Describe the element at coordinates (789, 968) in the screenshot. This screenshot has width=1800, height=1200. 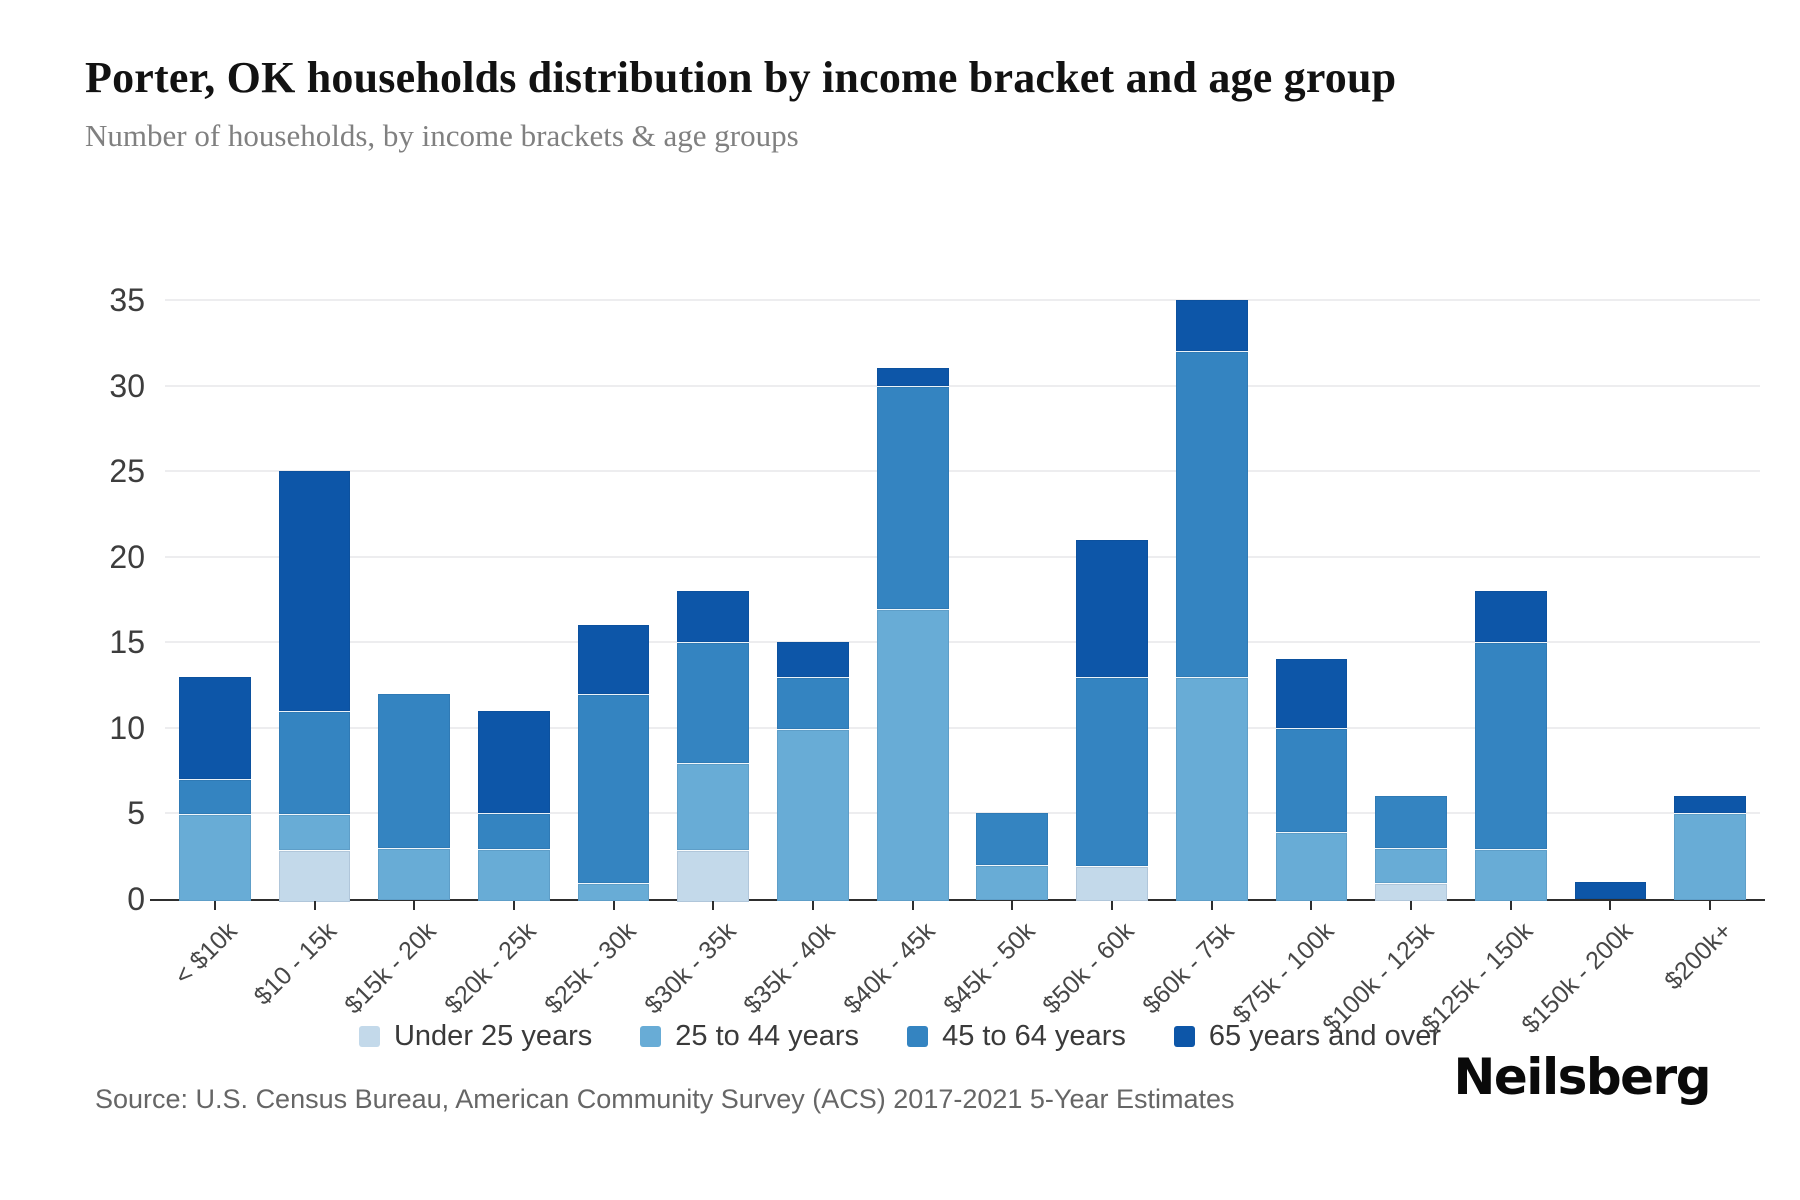
I see `x-tick-label: $35k - 40k` at that location.